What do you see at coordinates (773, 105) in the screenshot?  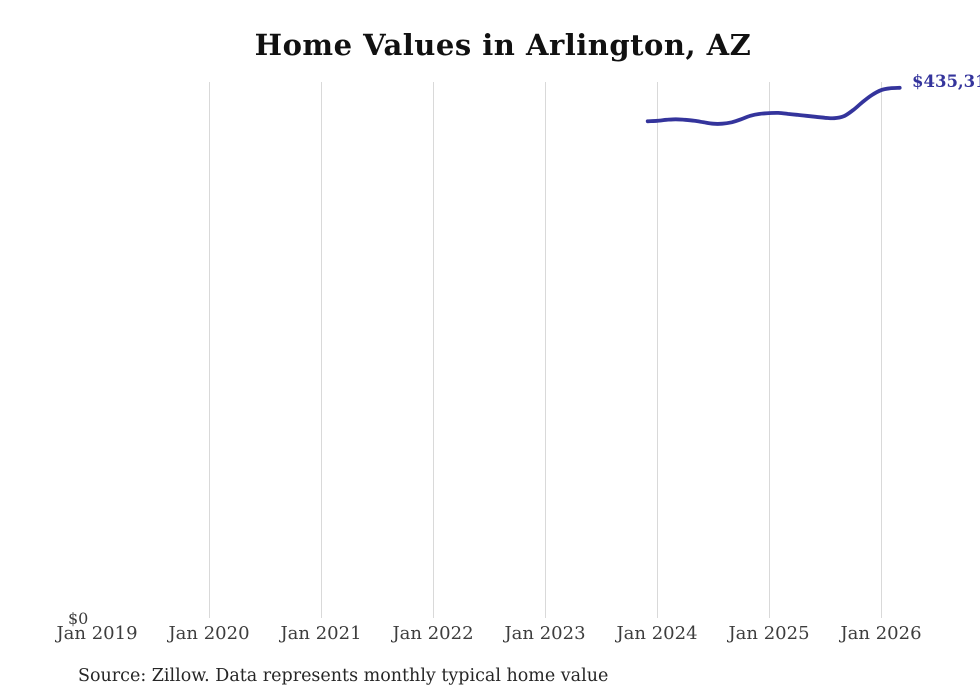 I see `value-line` at bounding box center [773, 105].